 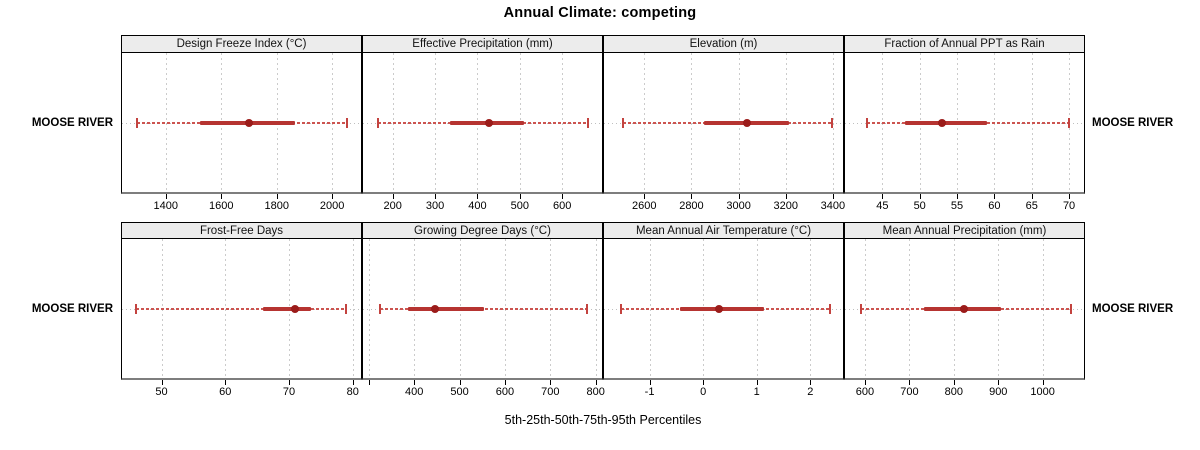 What do you see at coordinates (1042, 392) in the screenshot?
I see `x-tick-label: 1000` at bounding box center [1042, 392].